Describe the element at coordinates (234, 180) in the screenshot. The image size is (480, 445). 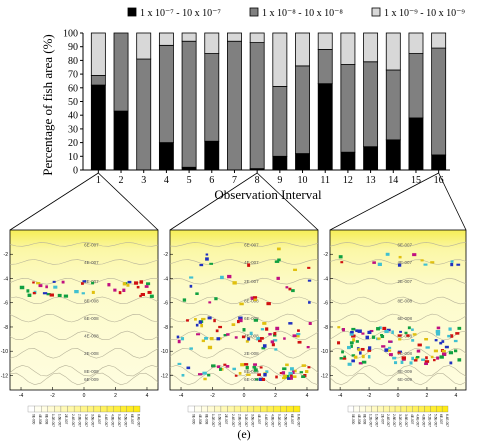
I see `x-tick-label: 7` at that location.